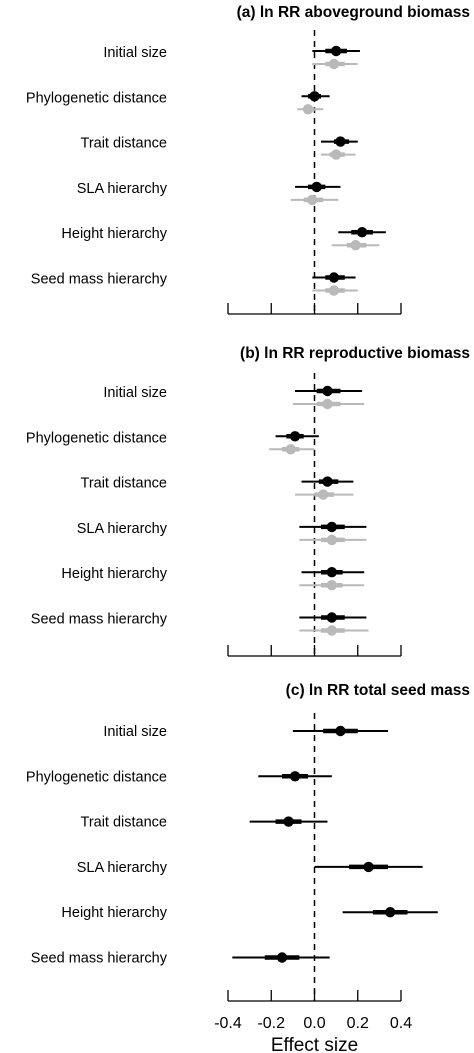 Image resolution: width=474 pixels, height=1053 pixels. I want to click on x-tick-label: 0.2, so click(358, 1023).